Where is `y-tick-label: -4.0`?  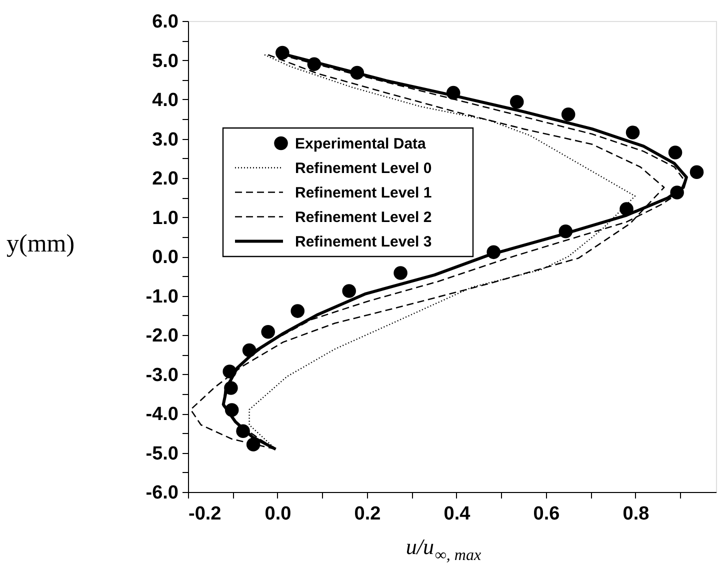
y-tick-label: -4.0 is located at coordinates (162, 414).